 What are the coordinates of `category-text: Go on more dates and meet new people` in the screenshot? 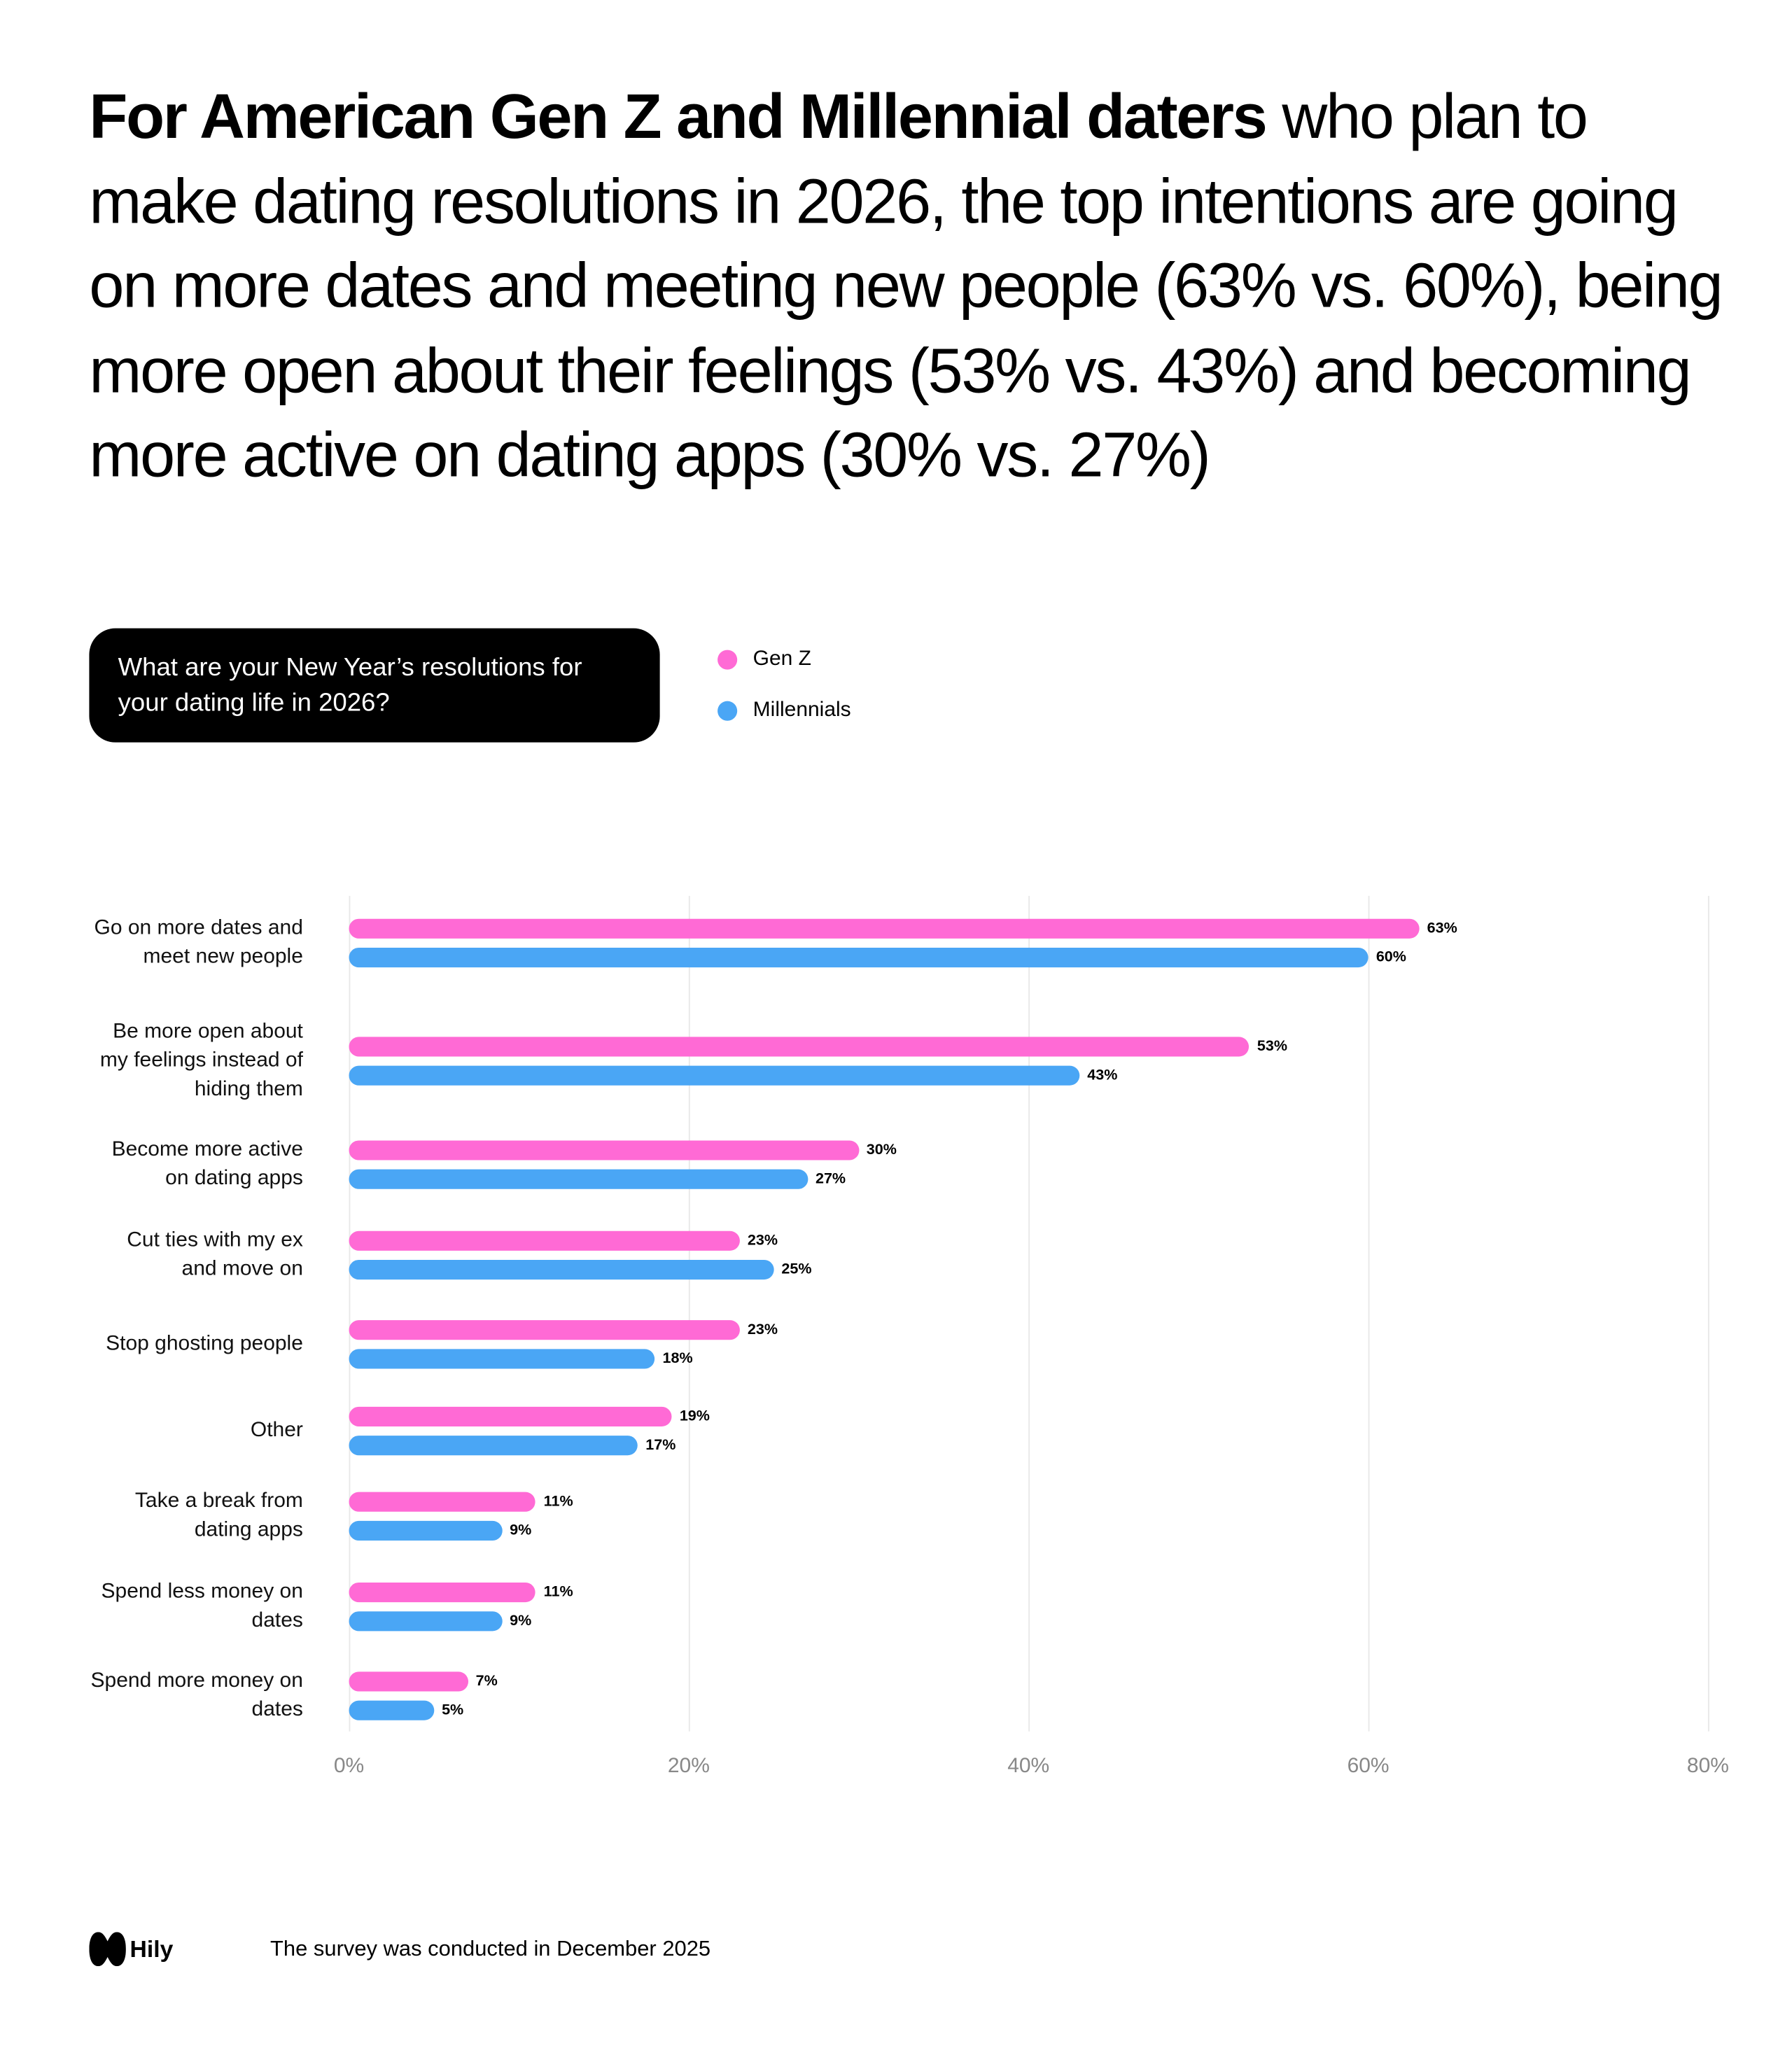 It's located at (198, 943).